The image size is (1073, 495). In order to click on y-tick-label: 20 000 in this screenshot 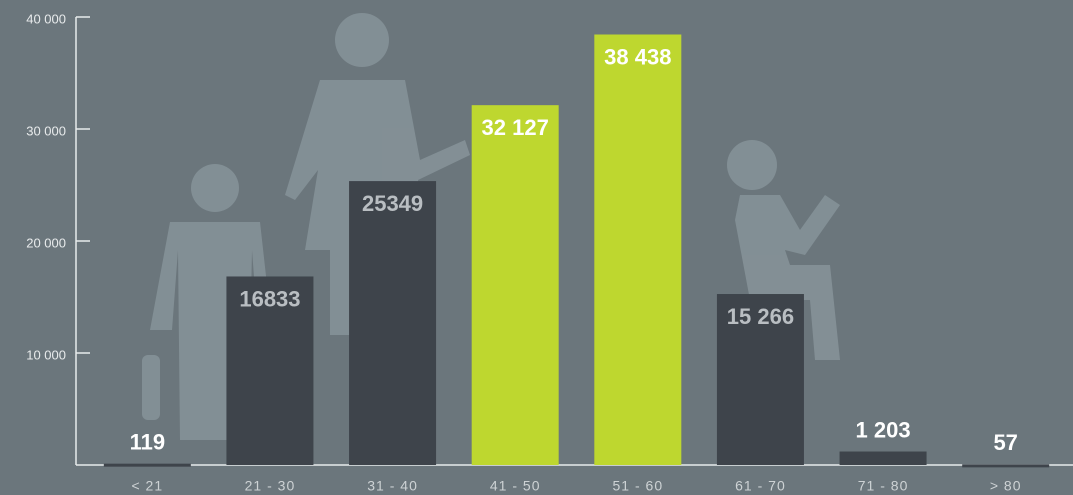, I will do `click(46, 242)`.